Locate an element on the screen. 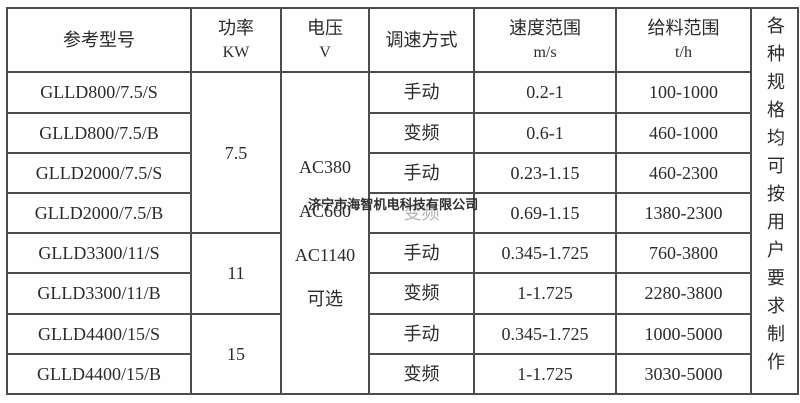 This screenshot has height=403, width=800. cell-feed-1: 100-1000 is located at coordinates (683, 92).